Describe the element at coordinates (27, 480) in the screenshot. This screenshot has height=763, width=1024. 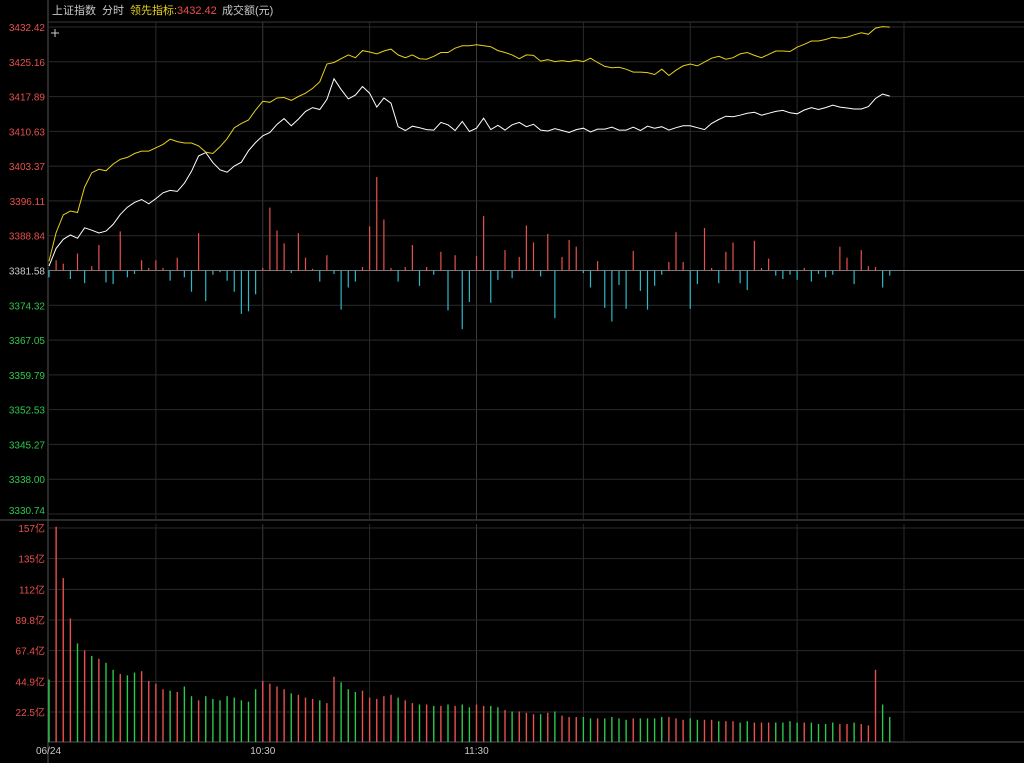
I see `price-tick-label: 3338.00` at that location.